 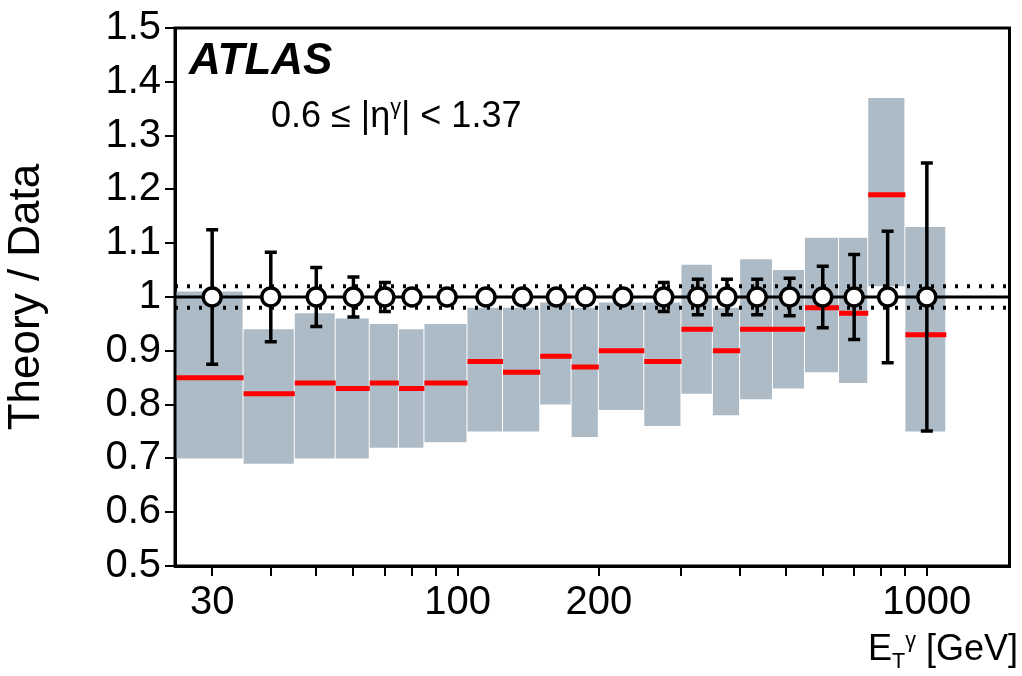 What do you see at coordinates (149, 294) in the screenshot?
I see `y-tick-label: 1` at bounding box center [149, 294].